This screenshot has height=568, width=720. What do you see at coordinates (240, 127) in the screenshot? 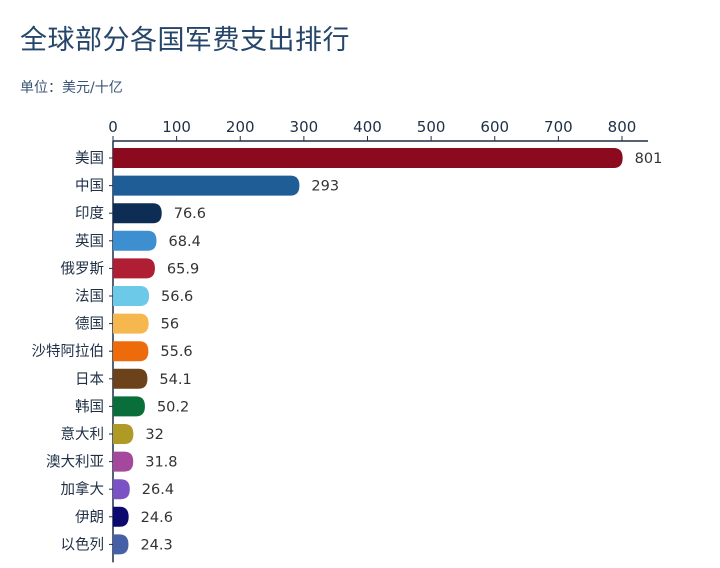
I see `x-tick-label: 200` at bounding box center [240, 127].